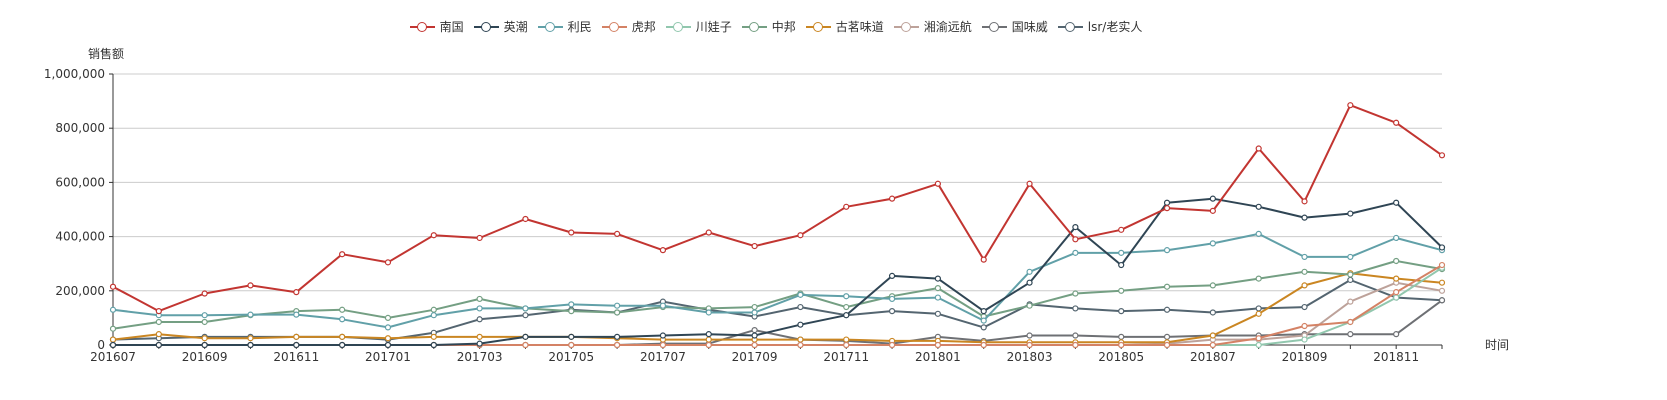 The image size is (1667, 400). What do you see at coordinates (500, 26) in the screenshot?
I see `legend-item-yingchao: 英潮` at bounding box center [500, 26].